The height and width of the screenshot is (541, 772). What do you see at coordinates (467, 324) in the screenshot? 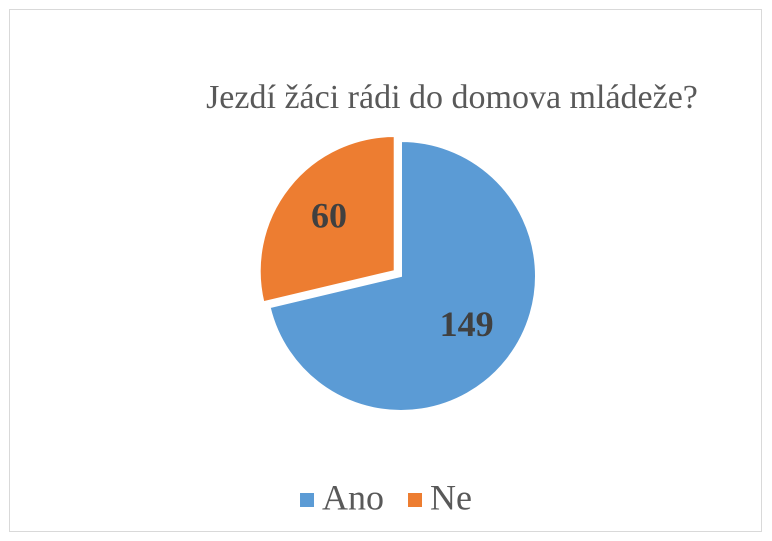
I see `data-label: 149` at bounding box center [467, 324].